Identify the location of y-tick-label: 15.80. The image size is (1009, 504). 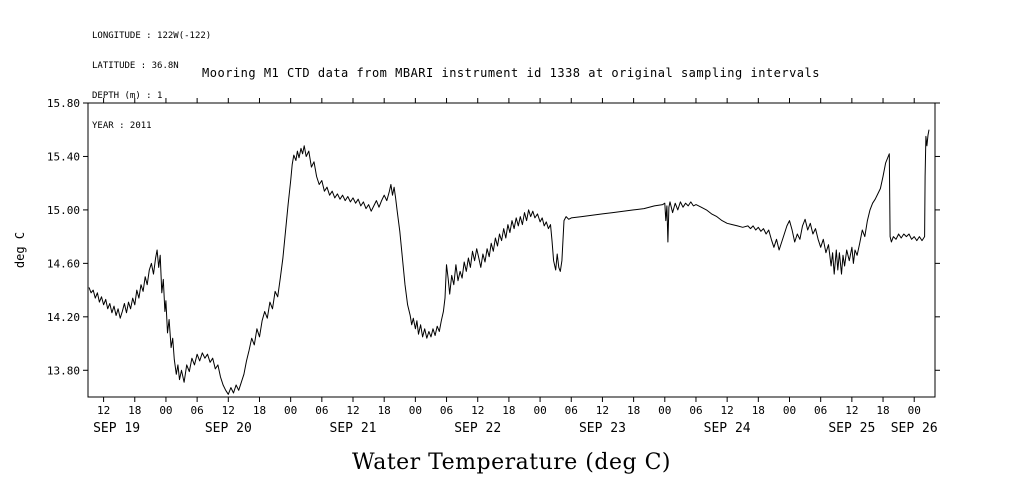
(63, 103).